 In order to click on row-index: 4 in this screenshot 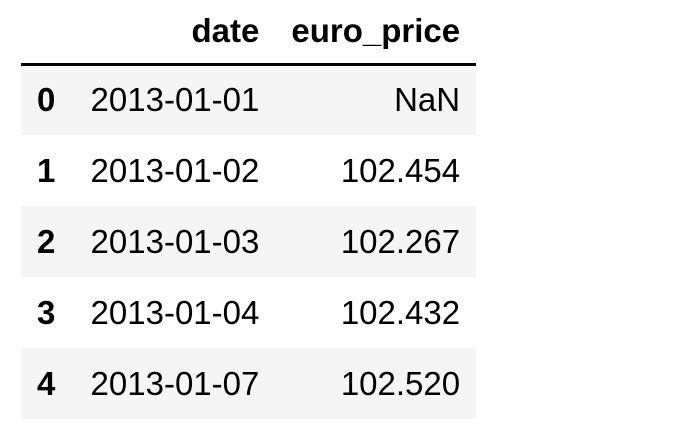, I will do `click(46, 383)`.